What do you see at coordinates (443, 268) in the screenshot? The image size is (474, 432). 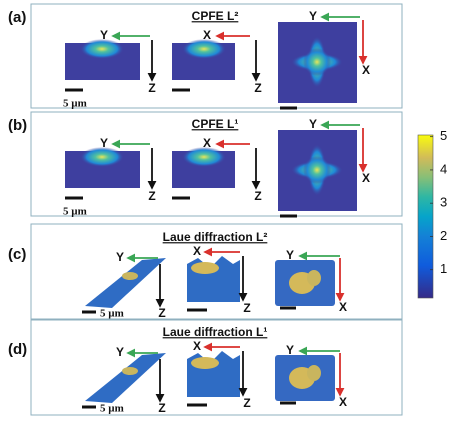 I see `colorbar-tick-label: 1` at bounding box center [443, 268].